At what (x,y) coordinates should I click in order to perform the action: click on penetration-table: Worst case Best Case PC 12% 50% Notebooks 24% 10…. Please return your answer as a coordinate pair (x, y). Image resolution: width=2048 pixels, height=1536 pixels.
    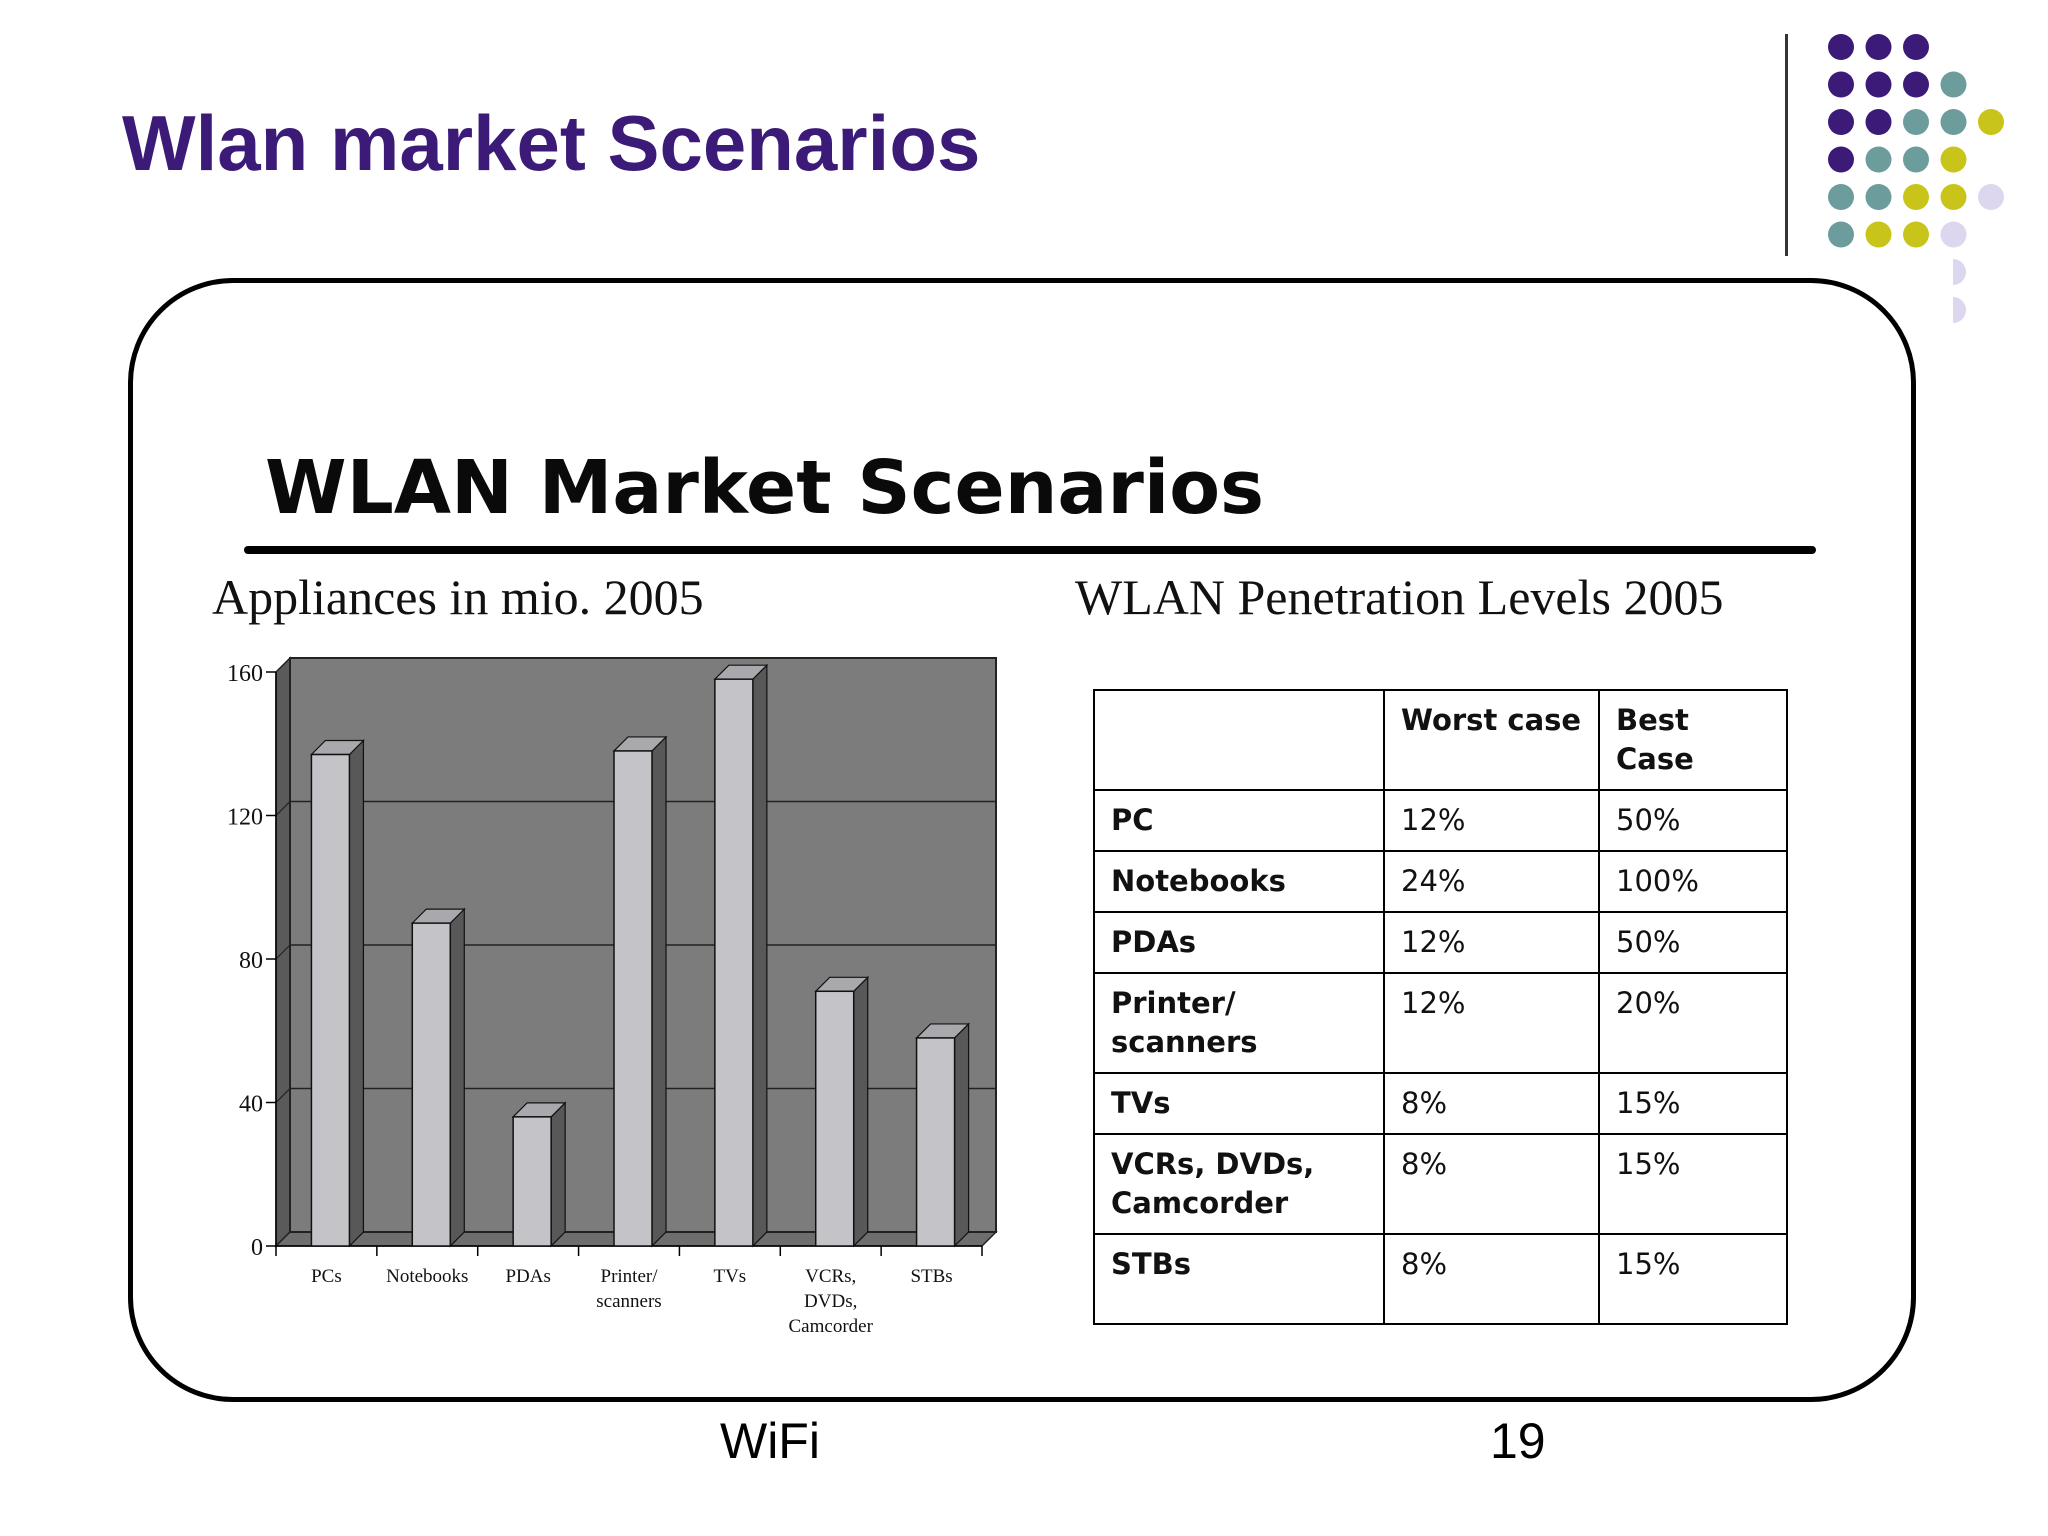
    Looking at the image, I should click on (1440, 1007).